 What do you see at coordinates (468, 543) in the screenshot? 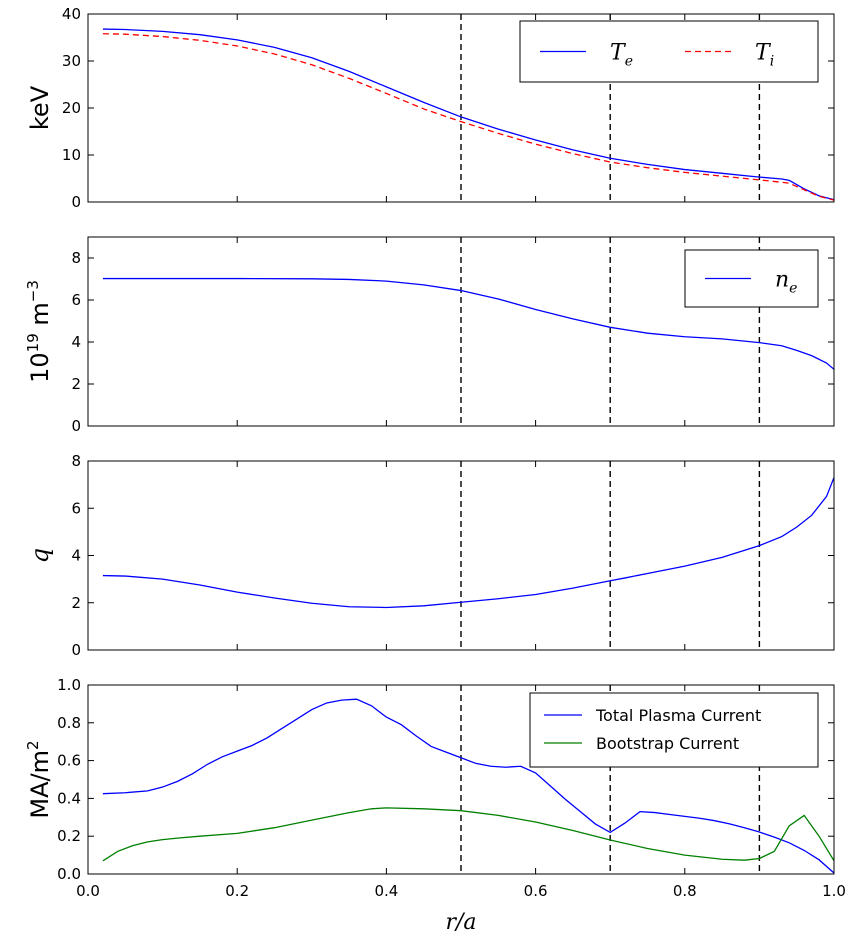
I see `series-line-q` at bounding box center [468, 543].